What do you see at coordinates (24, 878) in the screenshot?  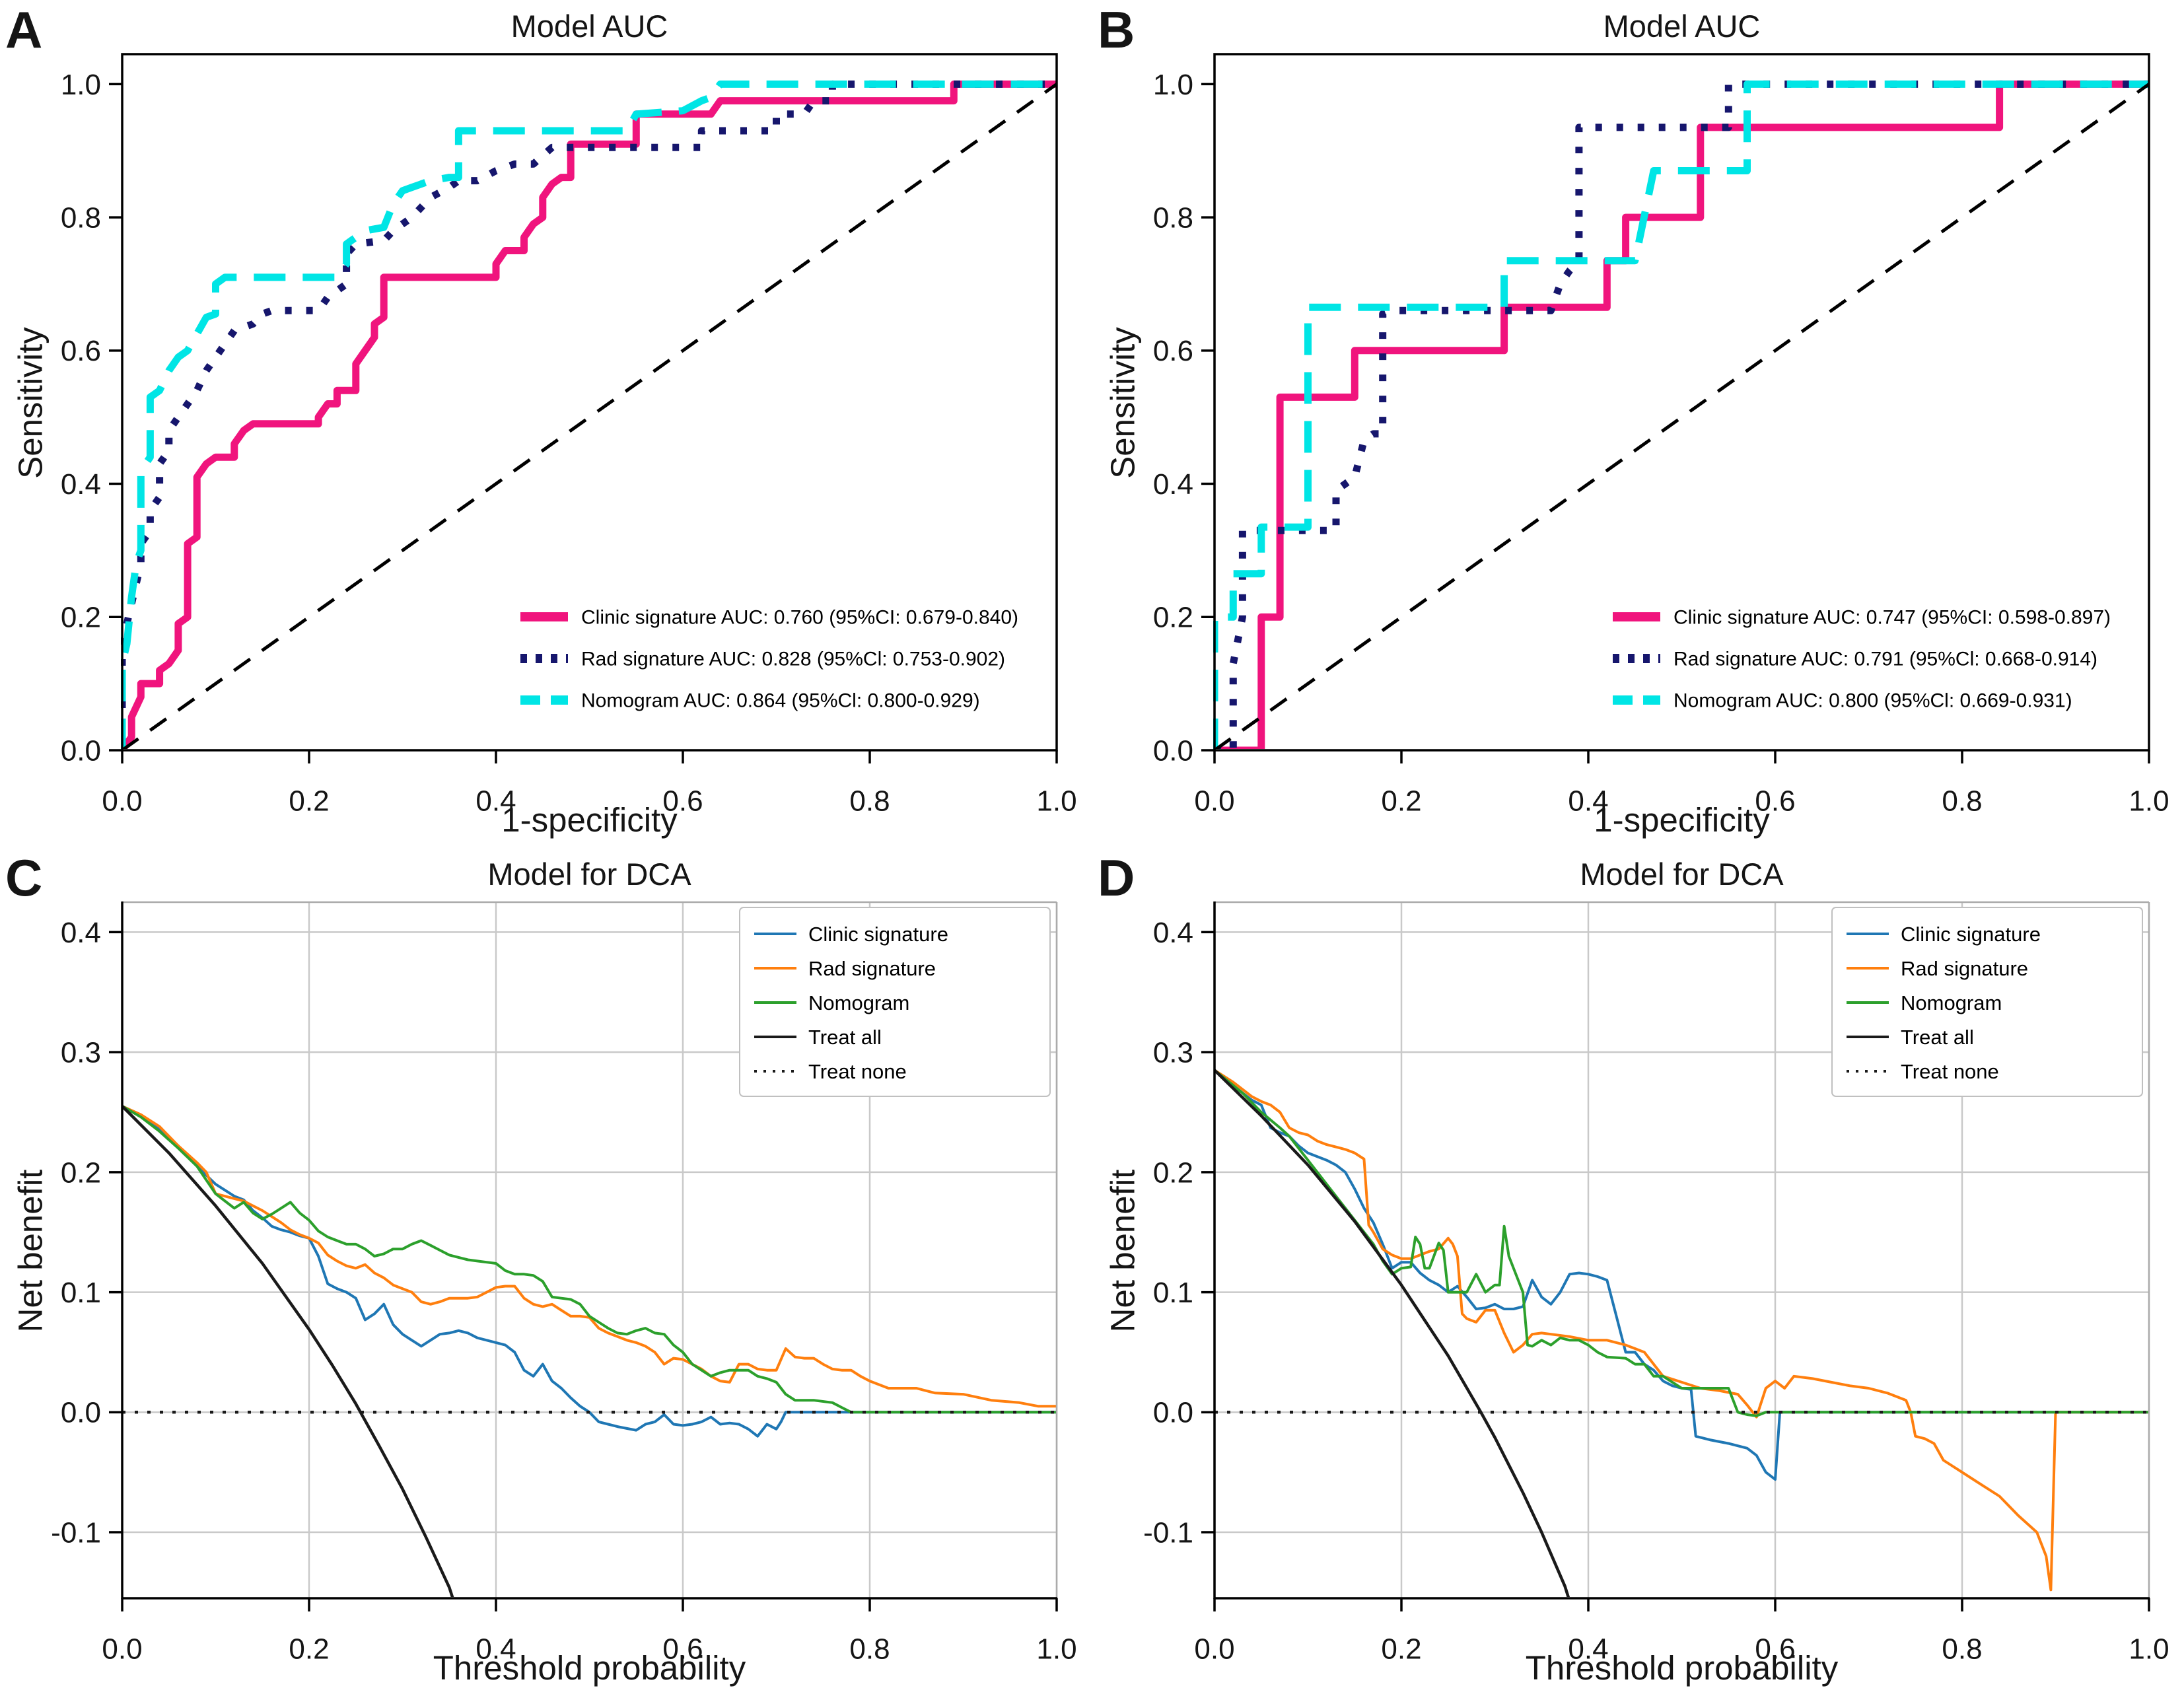 I see `panel-letter: C` at bounding box center [24, 878].